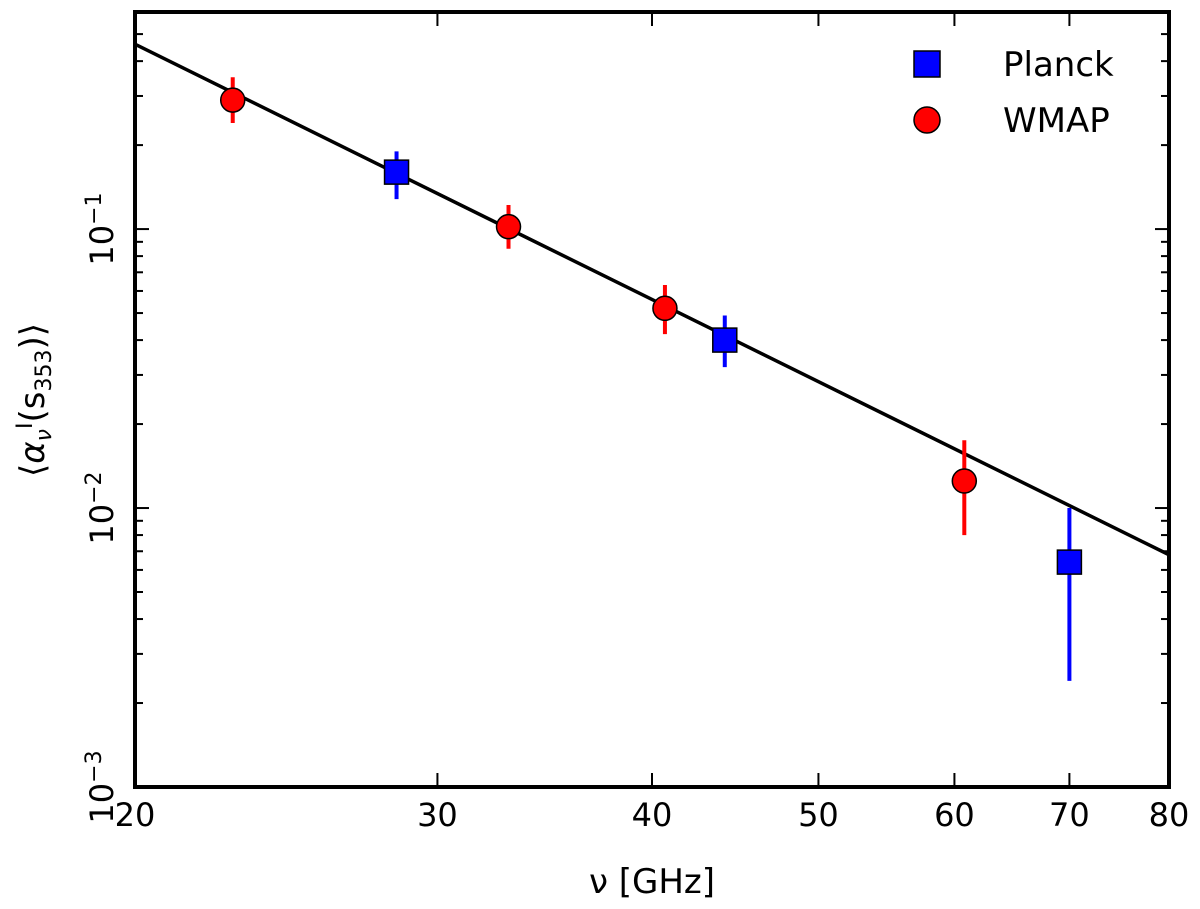 This screenshot has width=1200, height=909. I want to click on x-tick-label: 80, so click(1169, 815).